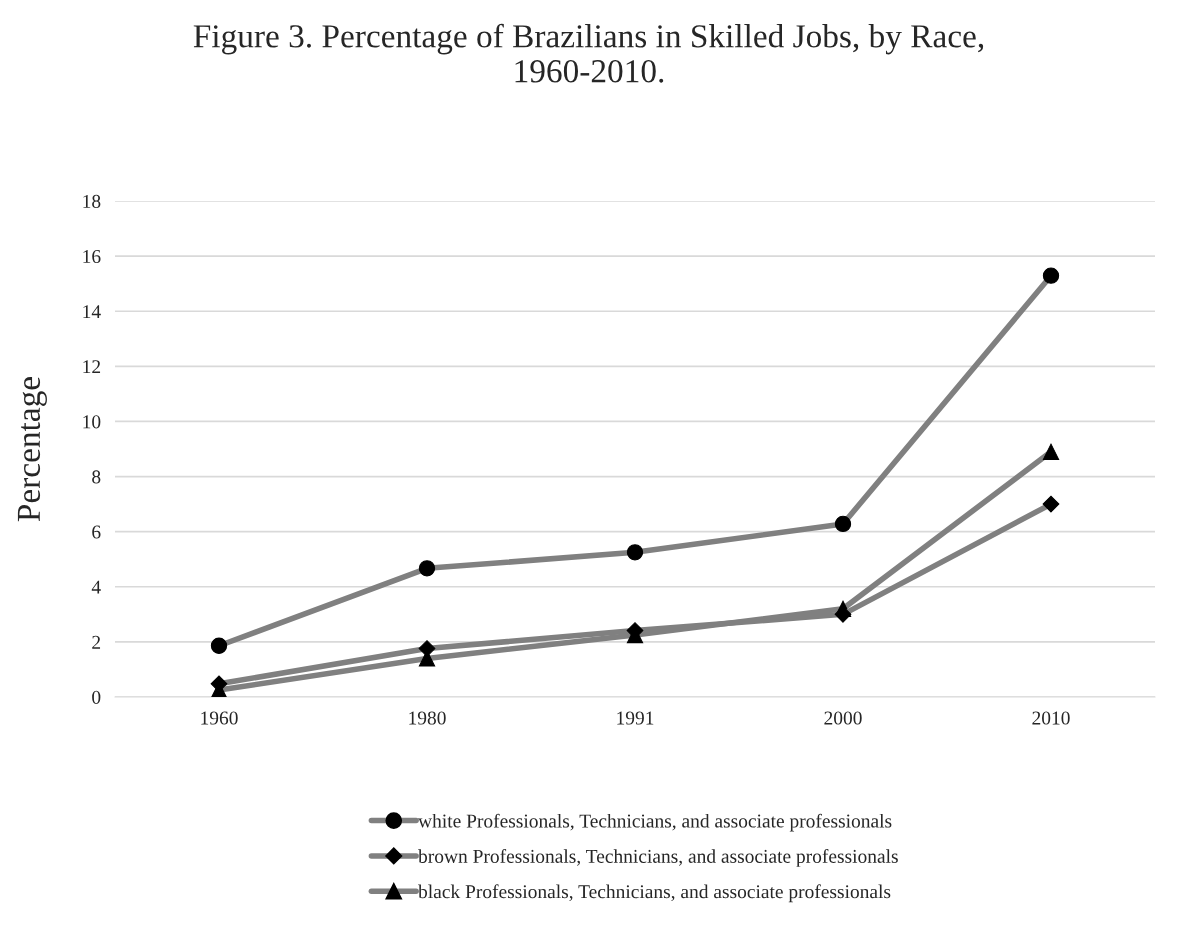 This screenshot has width=1178, height=950. What do you see at coordinates (654, 893) in the screenshot?
I see `legend-label: black Professionals, Technicians, and associate professionals` at bounding box center [654, 893].